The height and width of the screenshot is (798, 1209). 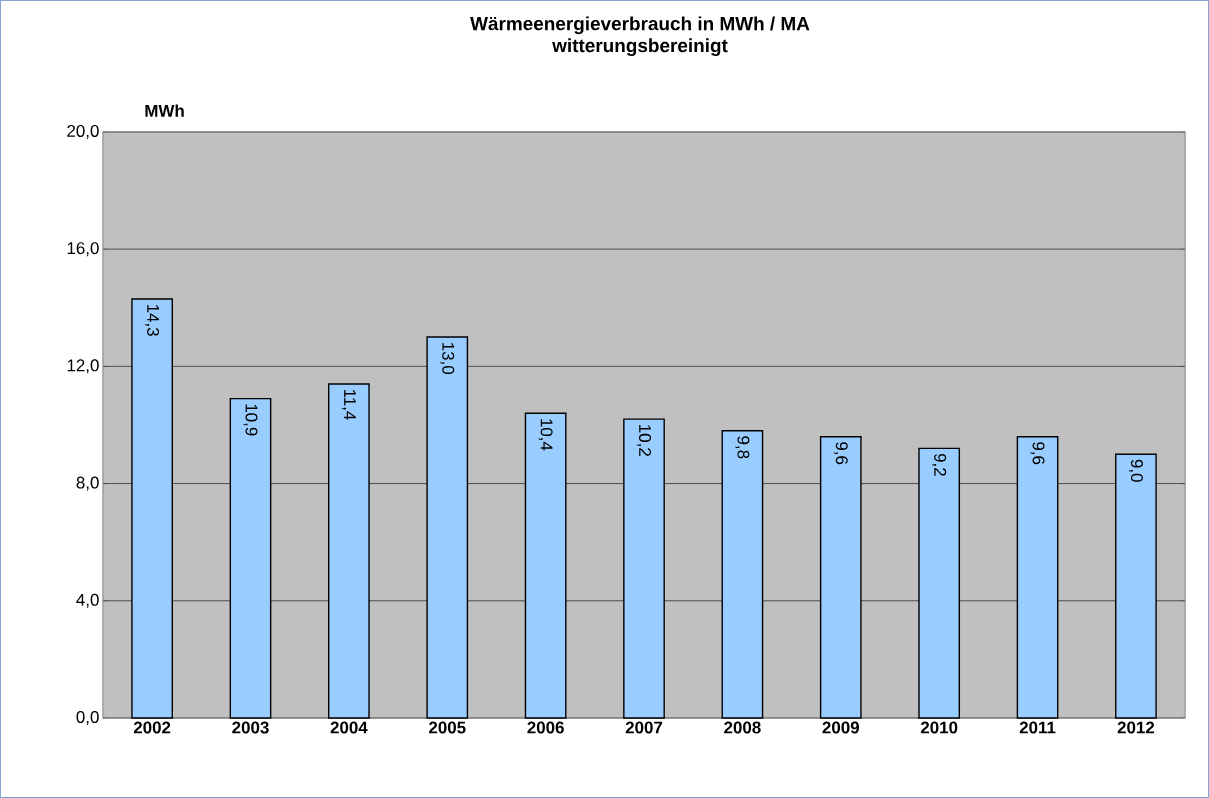 What do you see at coordinates (1037, 727) in the screenshot?
I see `x-tick-label: 2011` at bounding box center [1037, 727].